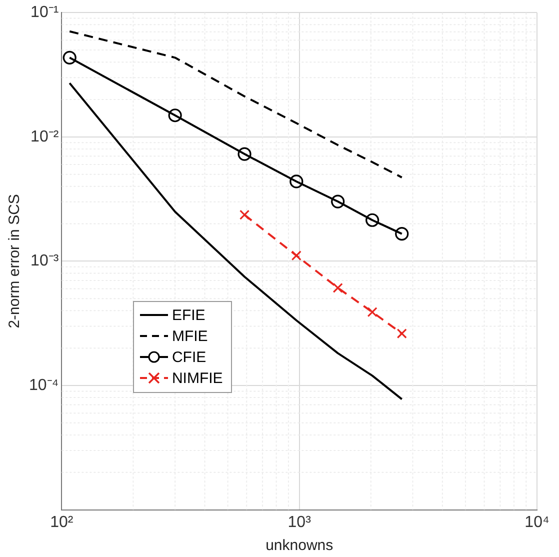 This screenshot has height=557, width=559. I want to click on y-tick-label: 10⁻⁴, so click(44, 385).